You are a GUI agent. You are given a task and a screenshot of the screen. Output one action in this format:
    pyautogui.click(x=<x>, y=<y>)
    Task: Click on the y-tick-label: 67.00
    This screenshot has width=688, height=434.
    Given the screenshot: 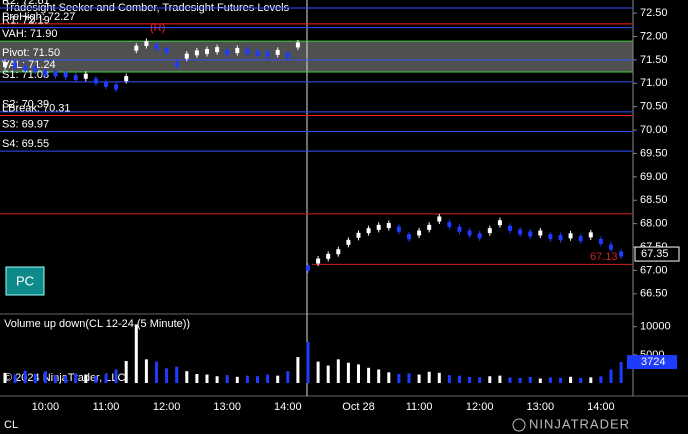 What is the action you would take?
    pyautogui.click(x=654, y=270)
    